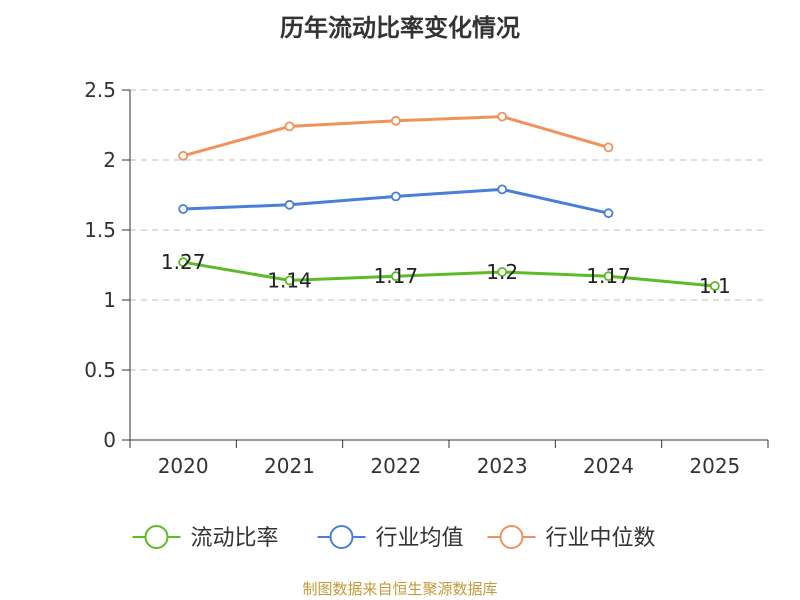  I want to click on legend-label: 行业中位数, so click(601, 538).